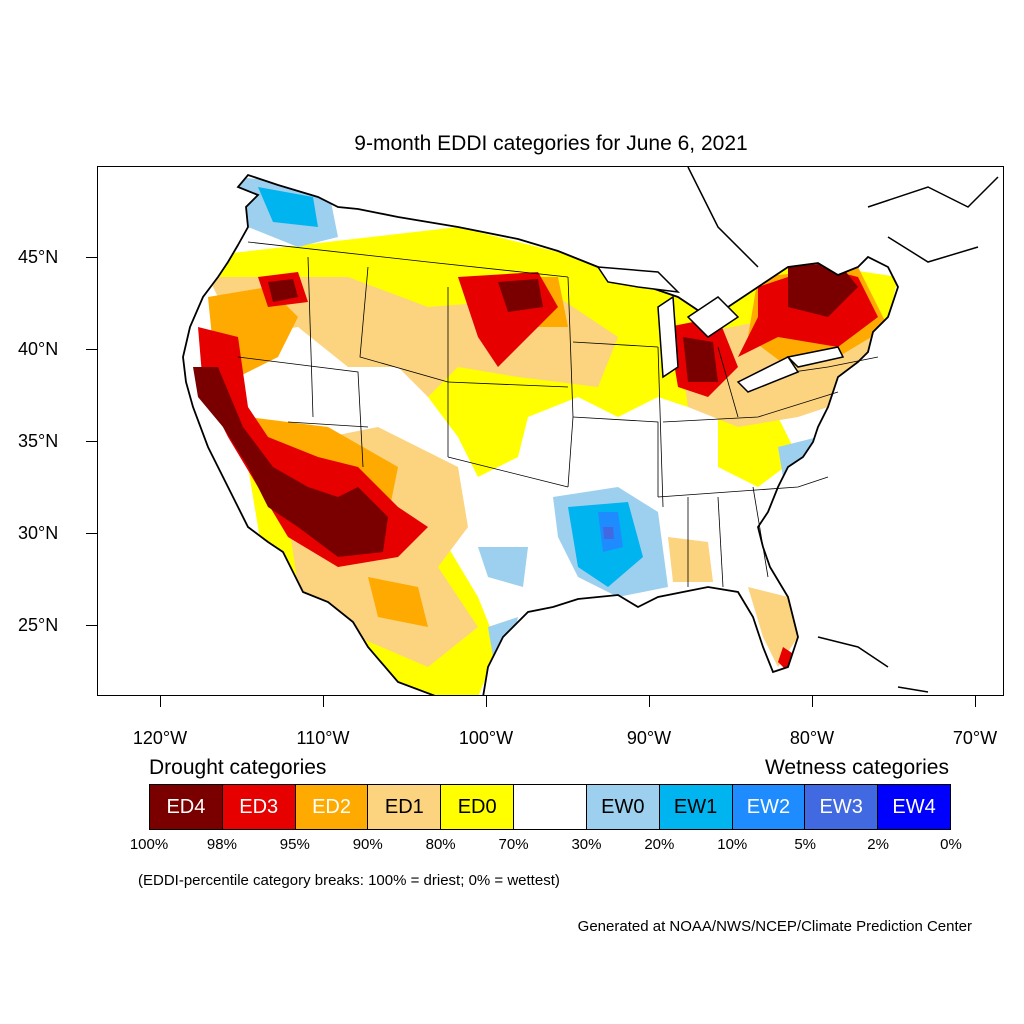  What do you see at coordinates (843, 217) in the screenshot?
I see `canada-coastline` at bounding box center [843, 217].